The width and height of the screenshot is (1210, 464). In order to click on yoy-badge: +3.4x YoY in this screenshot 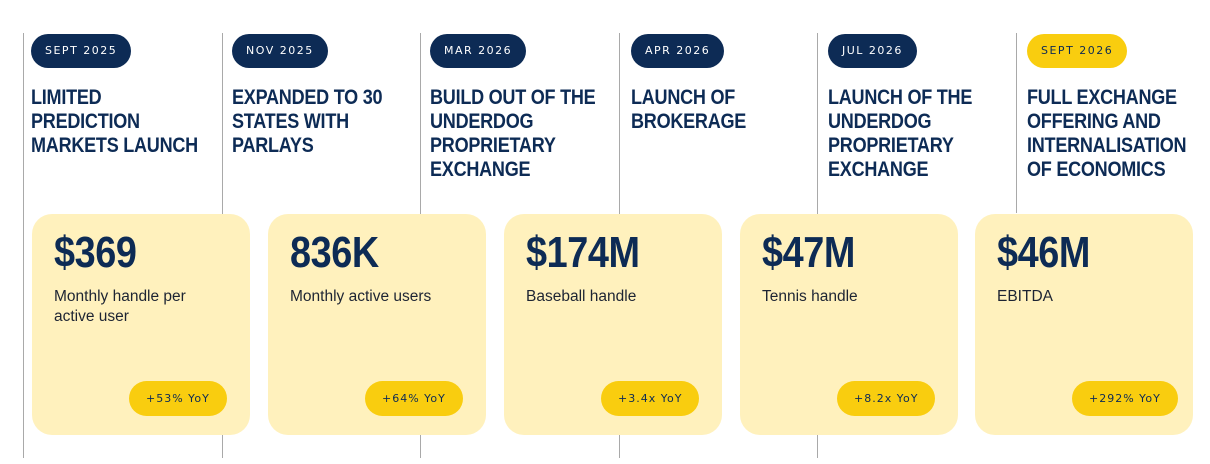, I will do `click(650, 398)`.